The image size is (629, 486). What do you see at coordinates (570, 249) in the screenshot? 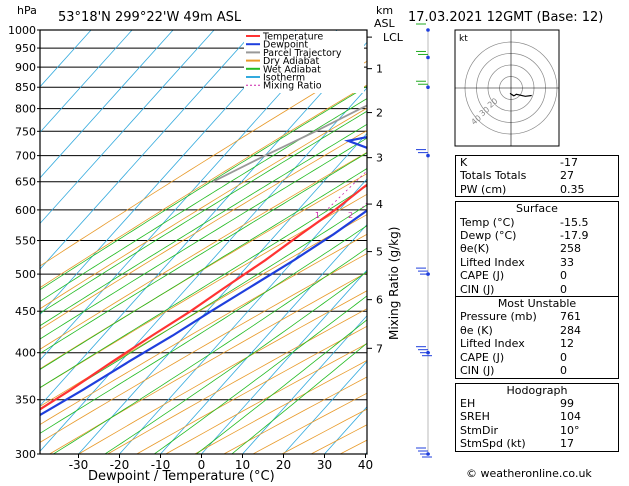
I see `row-value: 258` at bounding box center [570, 249].